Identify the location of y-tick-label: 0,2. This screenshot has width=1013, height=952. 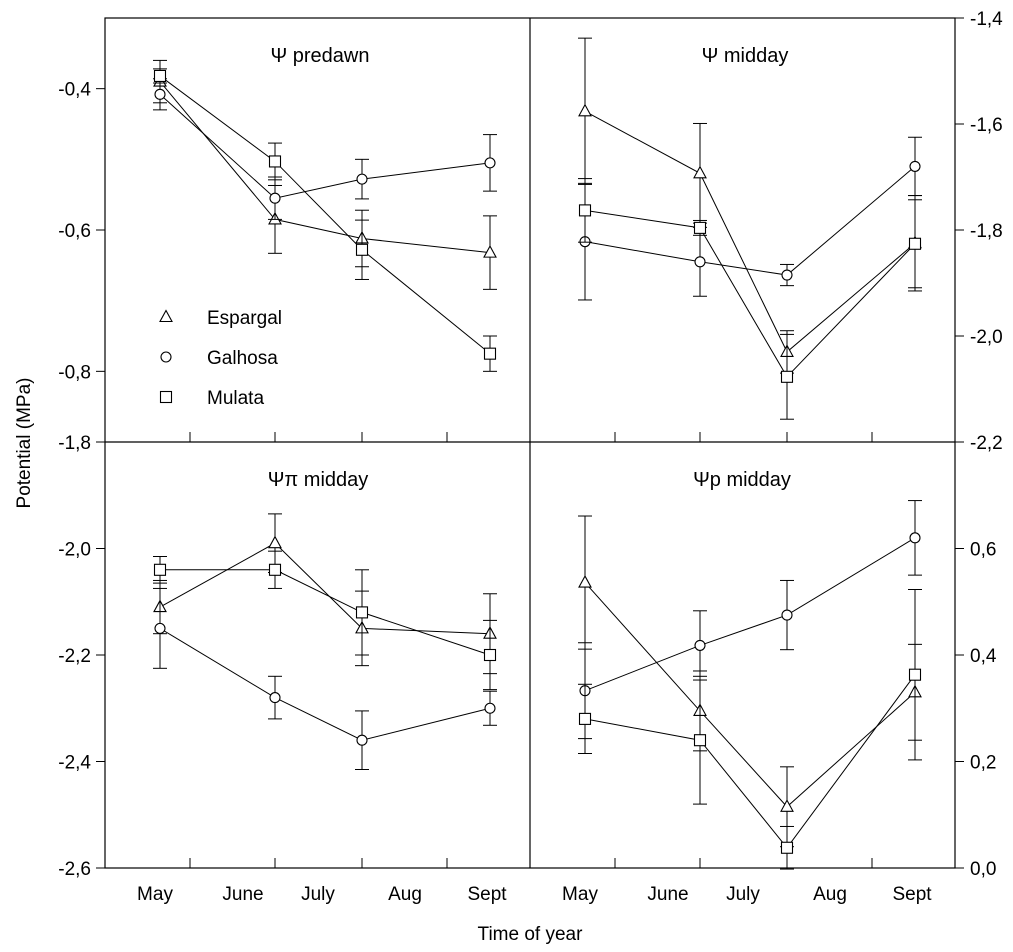
(983, 763).